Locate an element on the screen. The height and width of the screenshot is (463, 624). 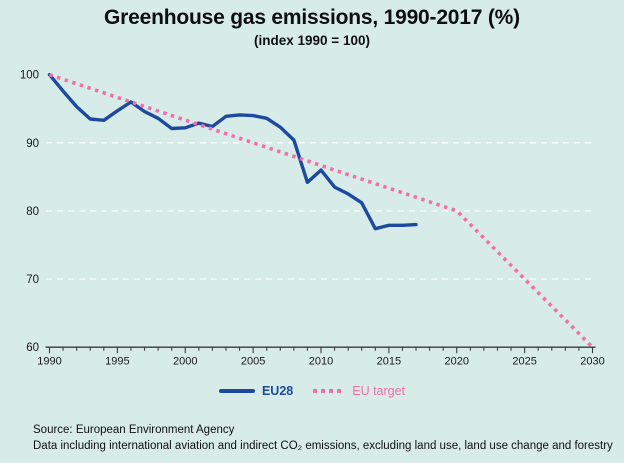
svg-text: 80 is located at coordinates (32, 212).